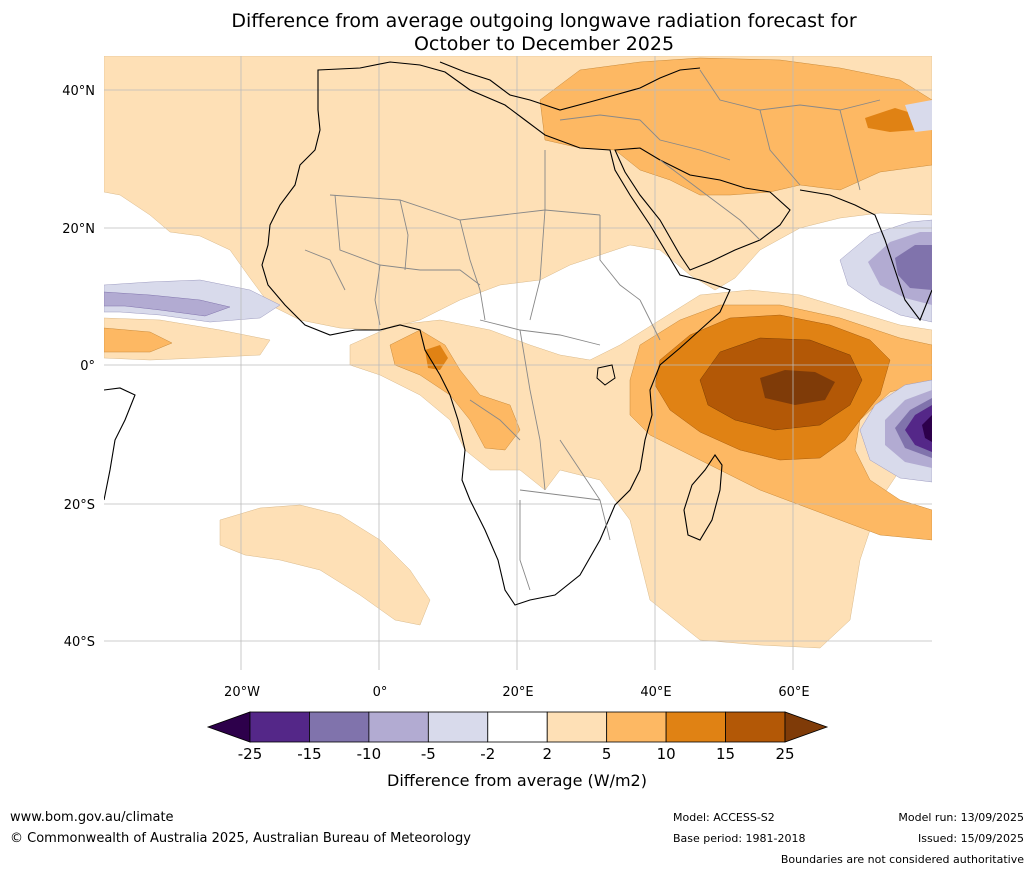  Describe the element at coordinates (167, 304) in the screenshot. I see `anomaly-region-purple-atlantic` at that location.